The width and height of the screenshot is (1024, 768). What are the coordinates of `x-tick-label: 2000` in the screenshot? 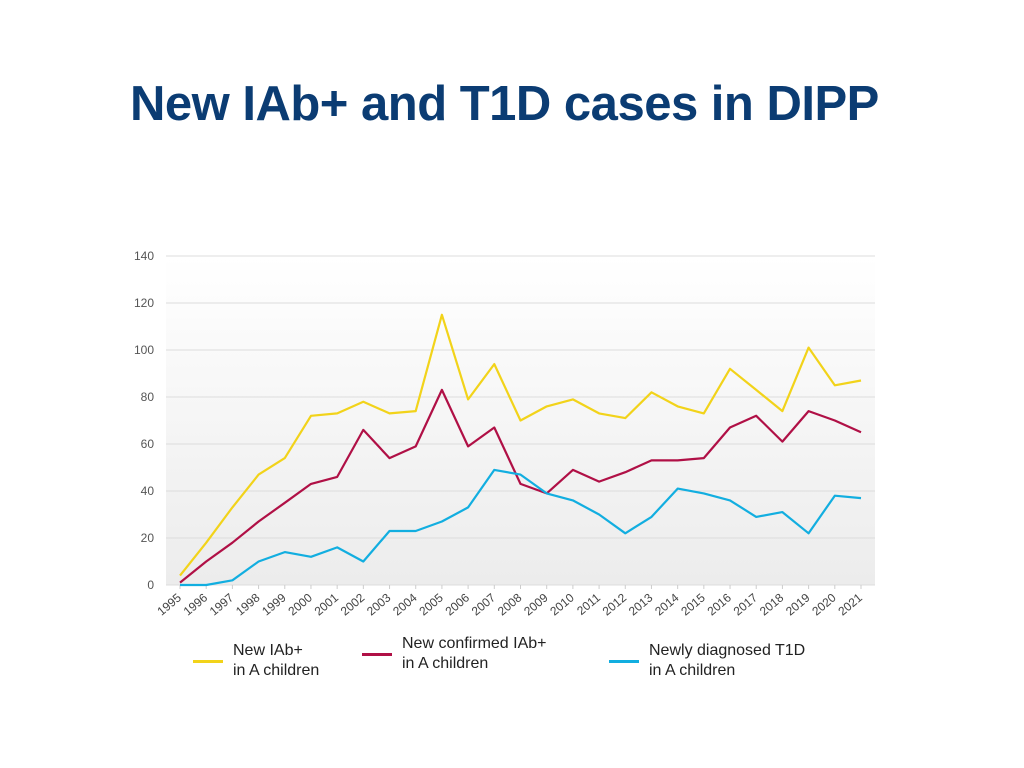 It's located at (300, 604).